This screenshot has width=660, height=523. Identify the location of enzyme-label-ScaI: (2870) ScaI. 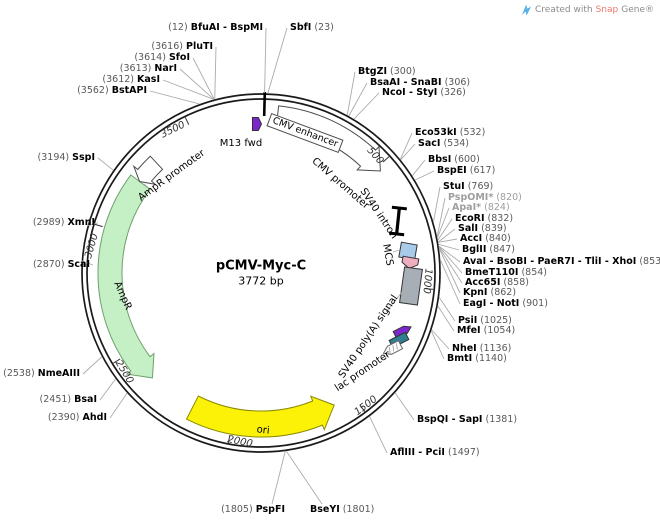
(61, 265).